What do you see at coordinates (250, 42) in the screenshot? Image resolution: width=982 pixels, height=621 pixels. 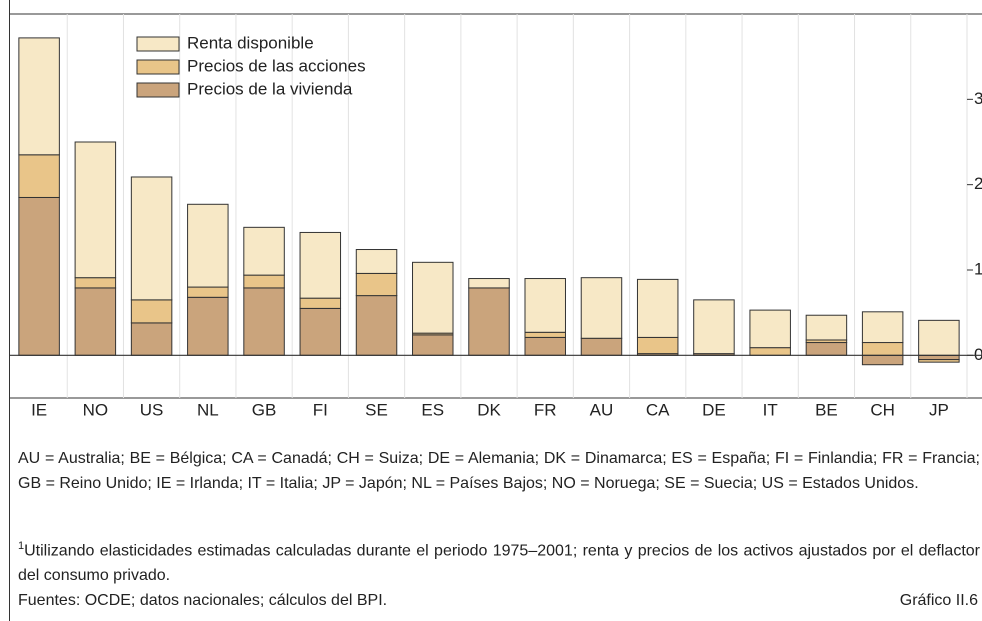 I see `legend-label: Renta disponible` at bounding box center [250, 42].